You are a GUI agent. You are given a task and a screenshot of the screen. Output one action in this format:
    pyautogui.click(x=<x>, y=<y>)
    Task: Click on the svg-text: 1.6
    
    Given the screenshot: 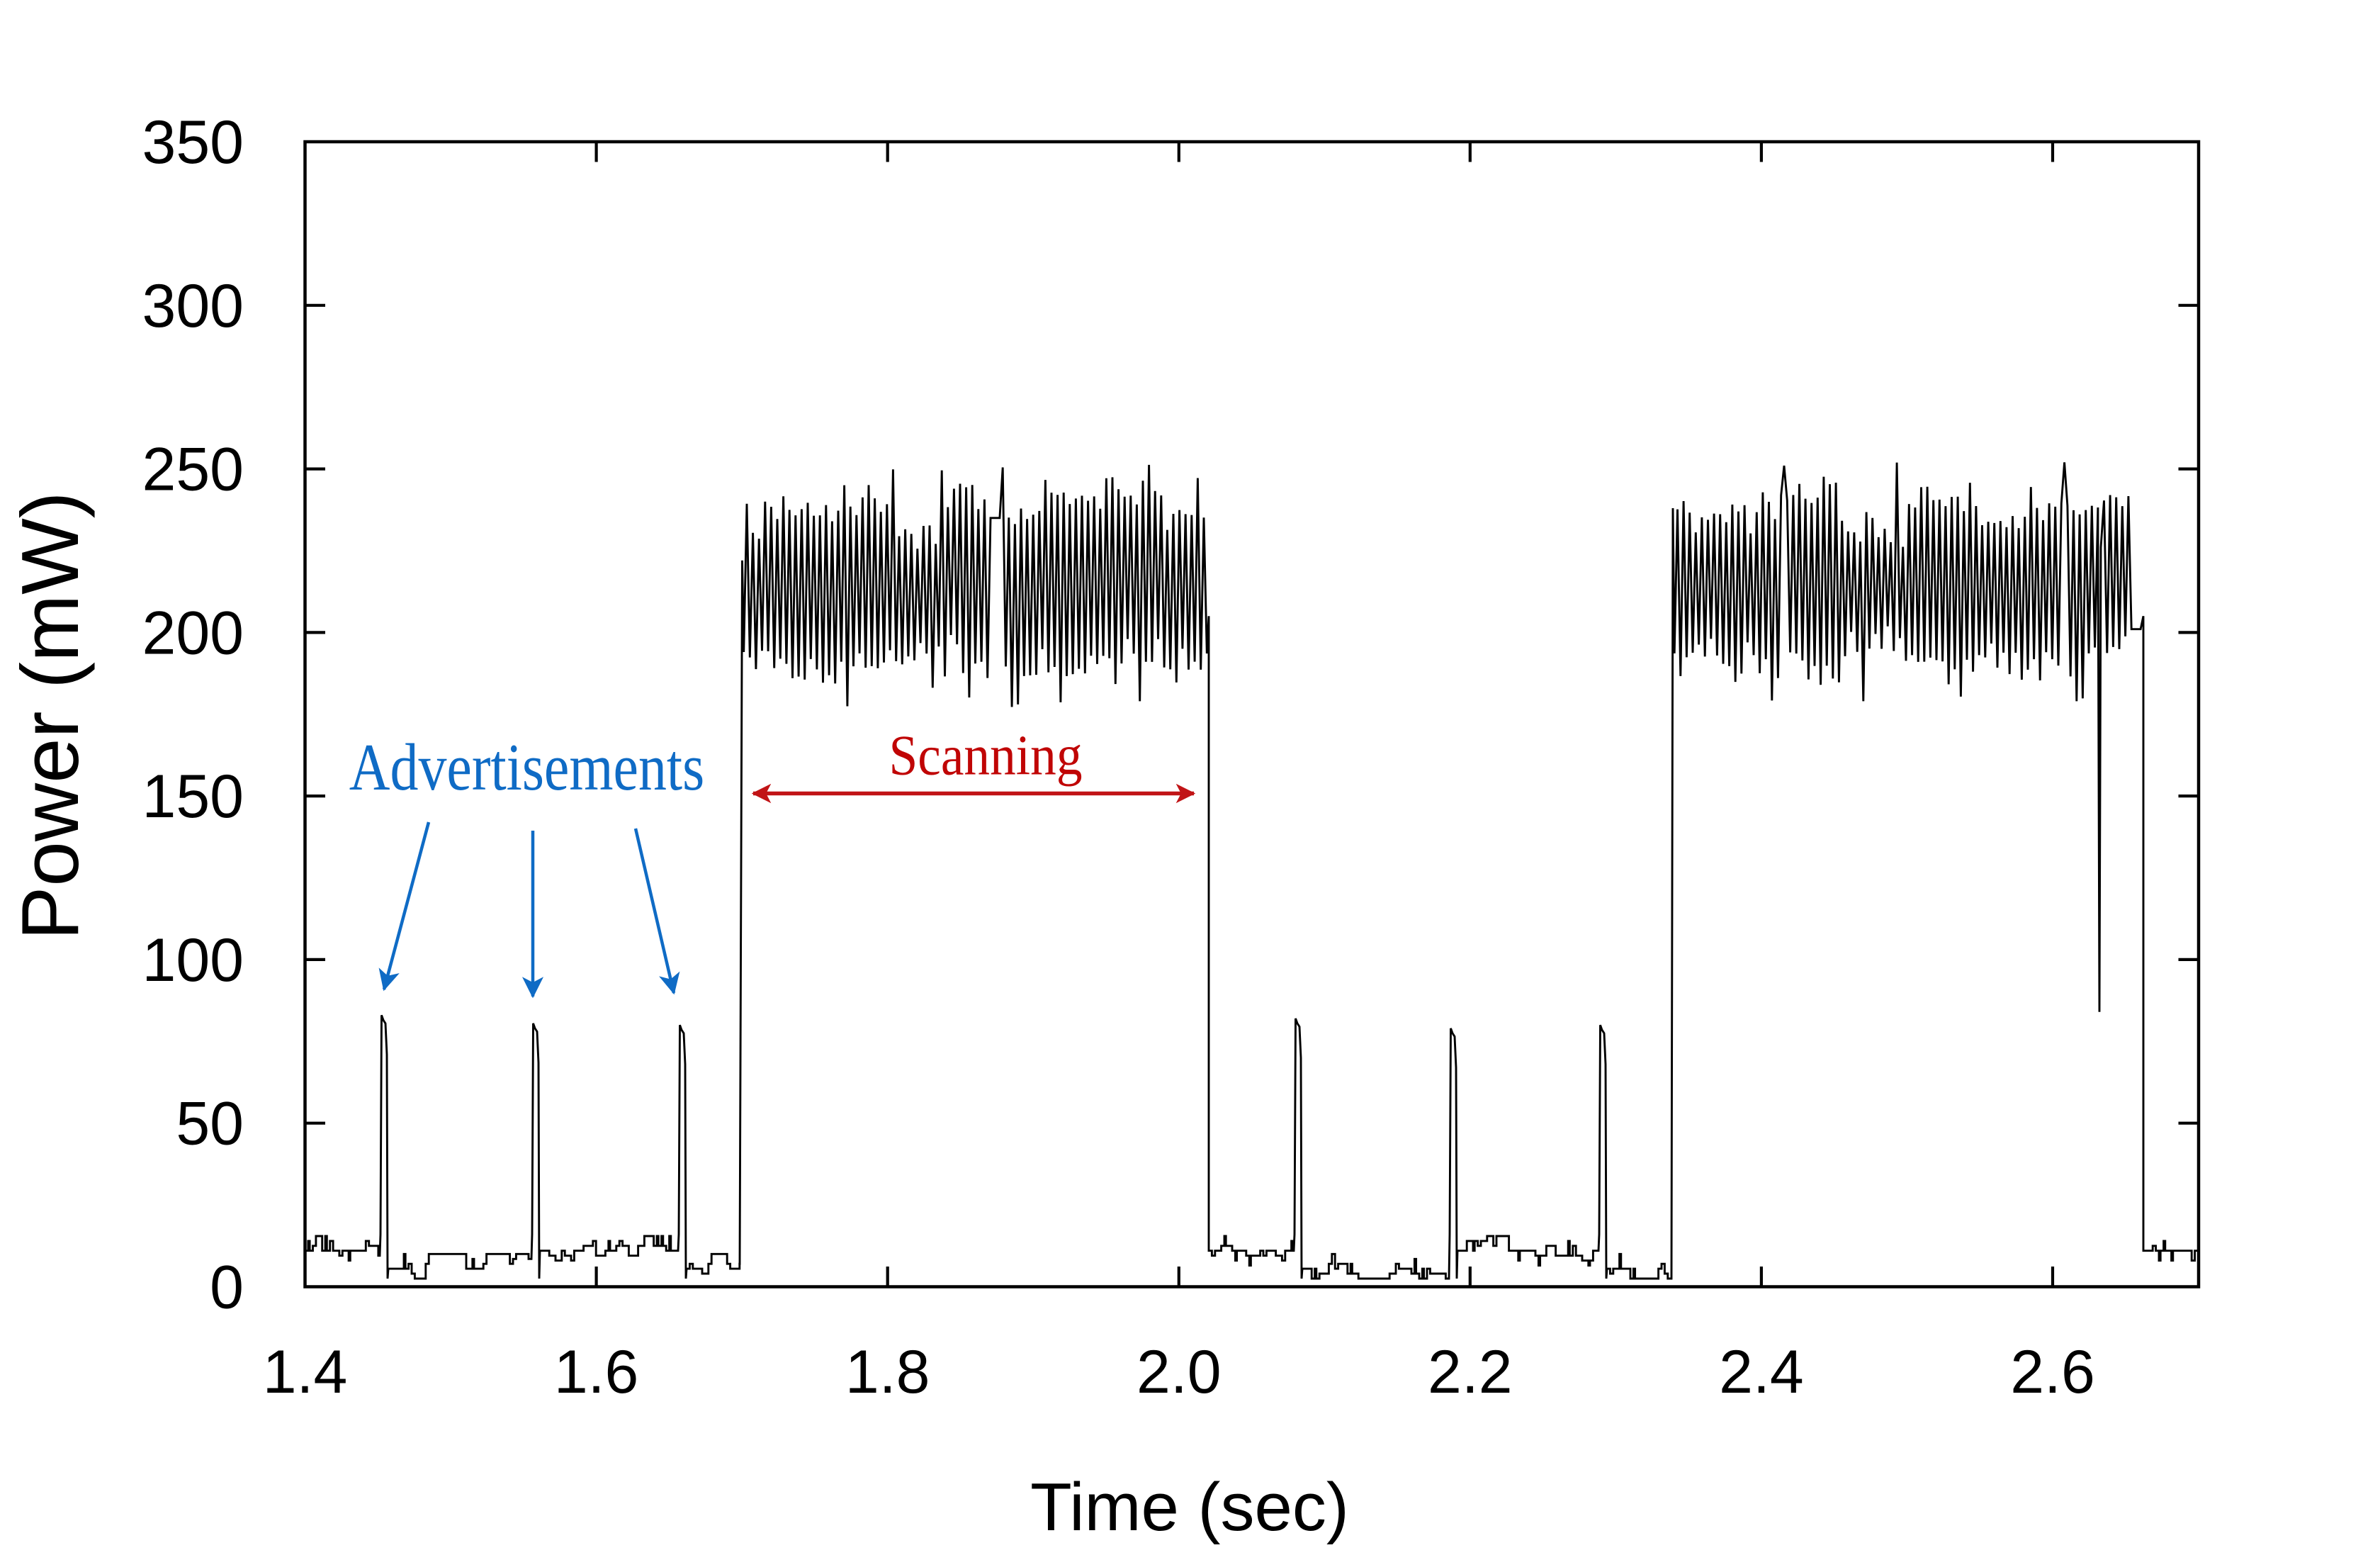 What is the action you would take?
    pyautogui.click(x=596, y=1372)
    